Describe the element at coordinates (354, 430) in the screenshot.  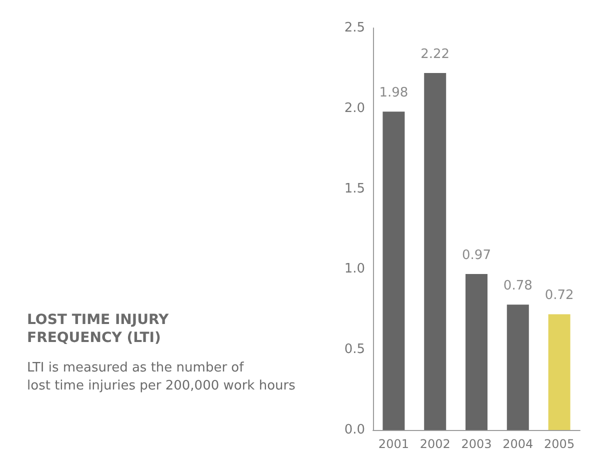
I see `y-tick-label: 0.0` at that location.